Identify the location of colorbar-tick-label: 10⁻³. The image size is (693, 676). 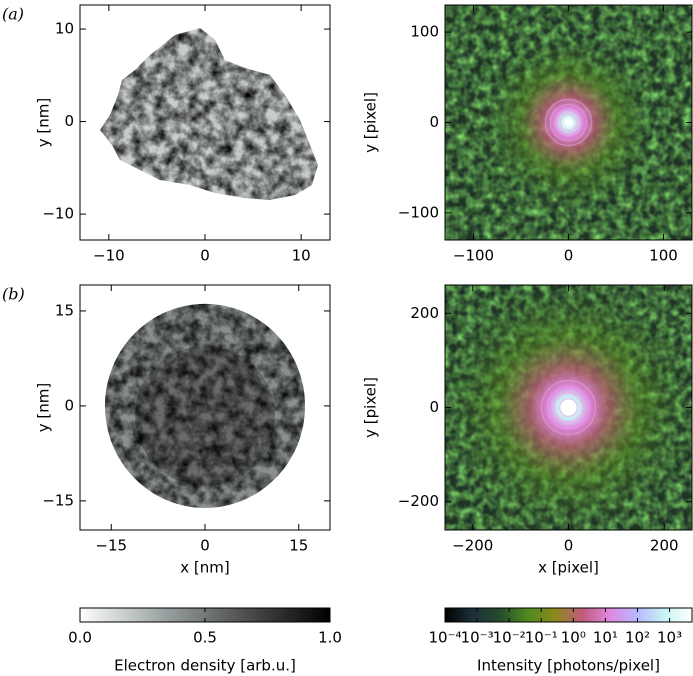
(477, 638).